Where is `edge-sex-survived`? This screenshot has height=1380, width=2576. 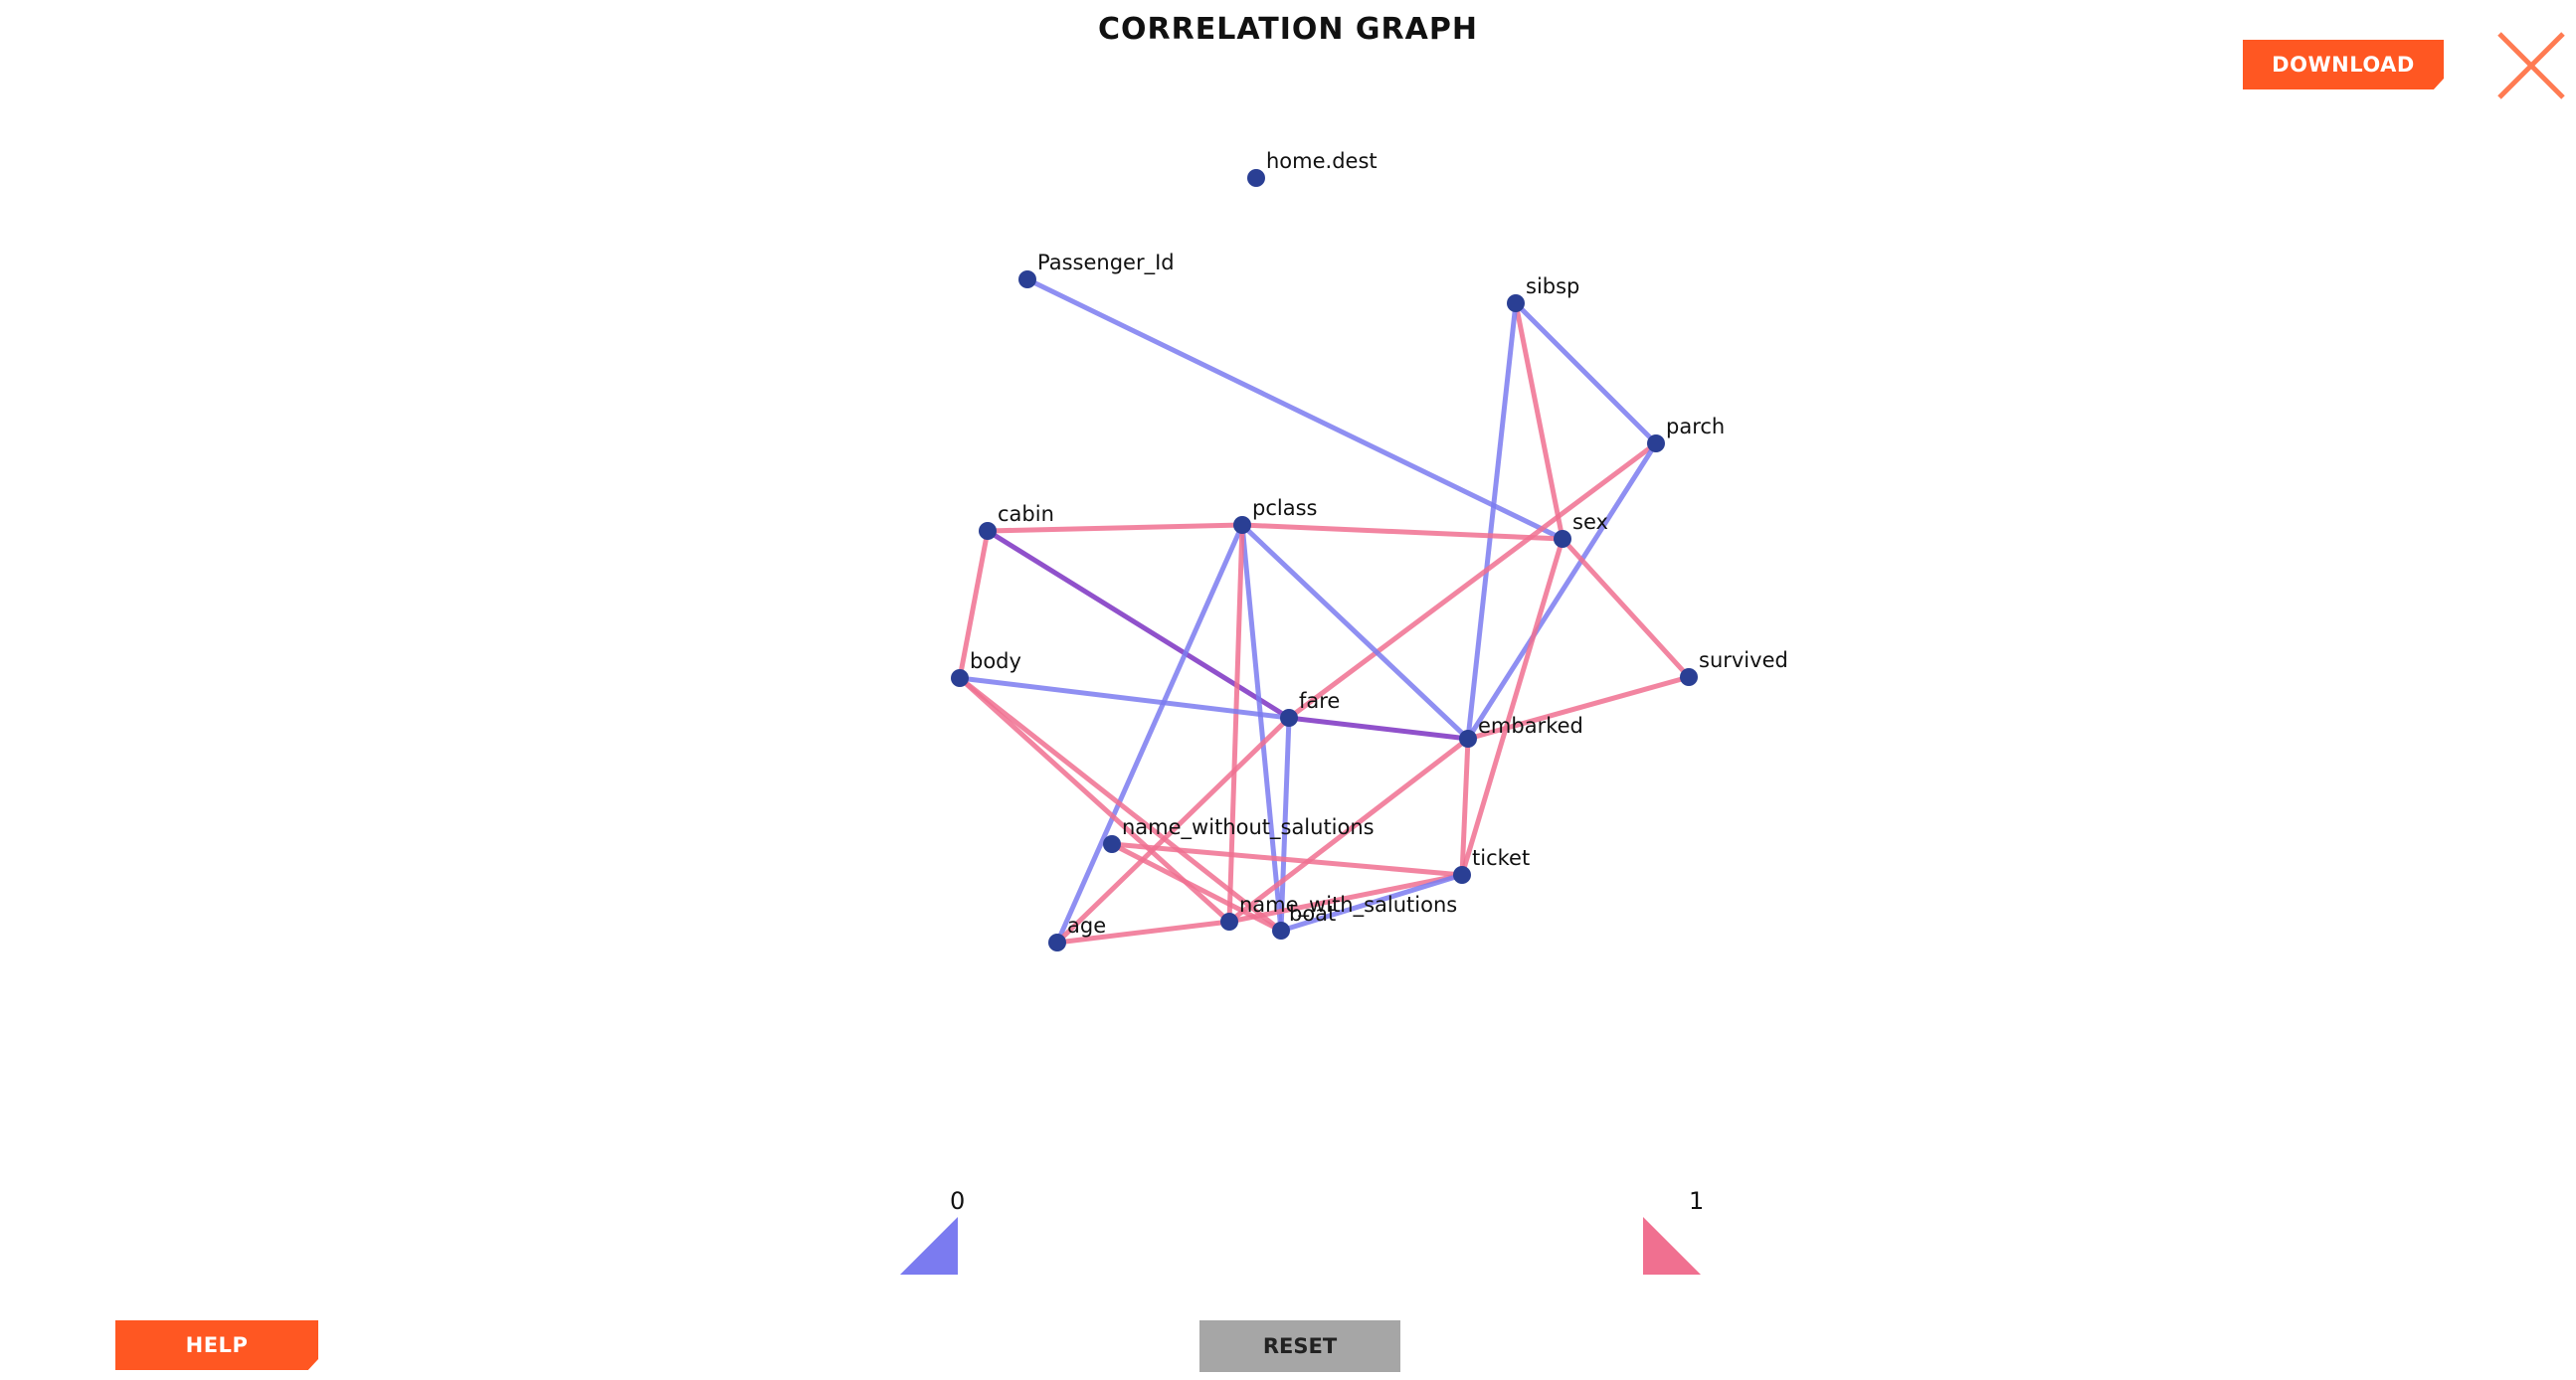
edge-sex-survived is located at coordinates (1626, 608).